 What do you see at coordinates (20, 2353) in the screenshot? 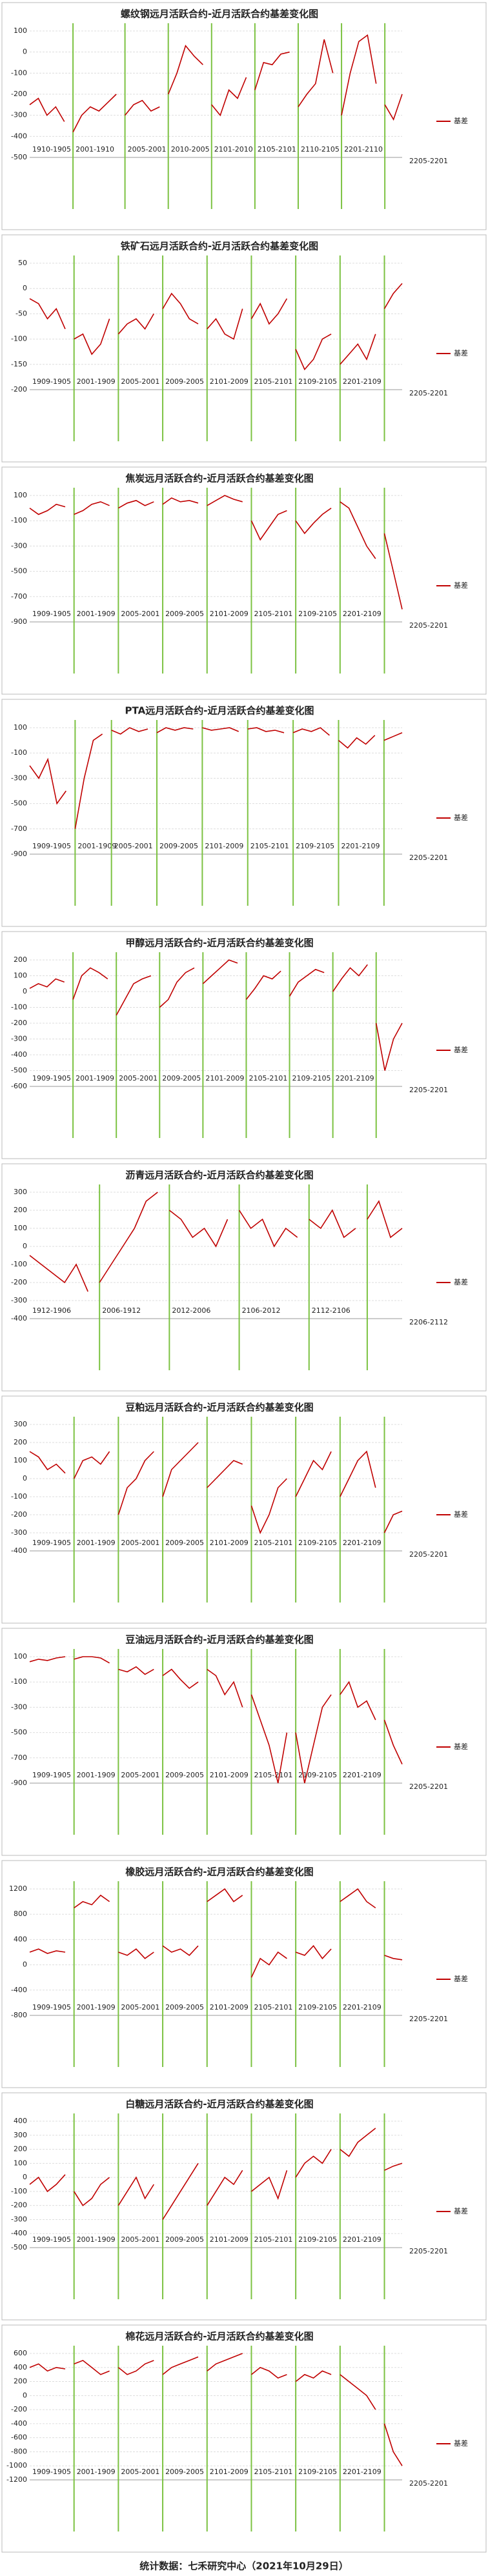
I see `y-tick-label: 600` at bounding box center [20, 2353].